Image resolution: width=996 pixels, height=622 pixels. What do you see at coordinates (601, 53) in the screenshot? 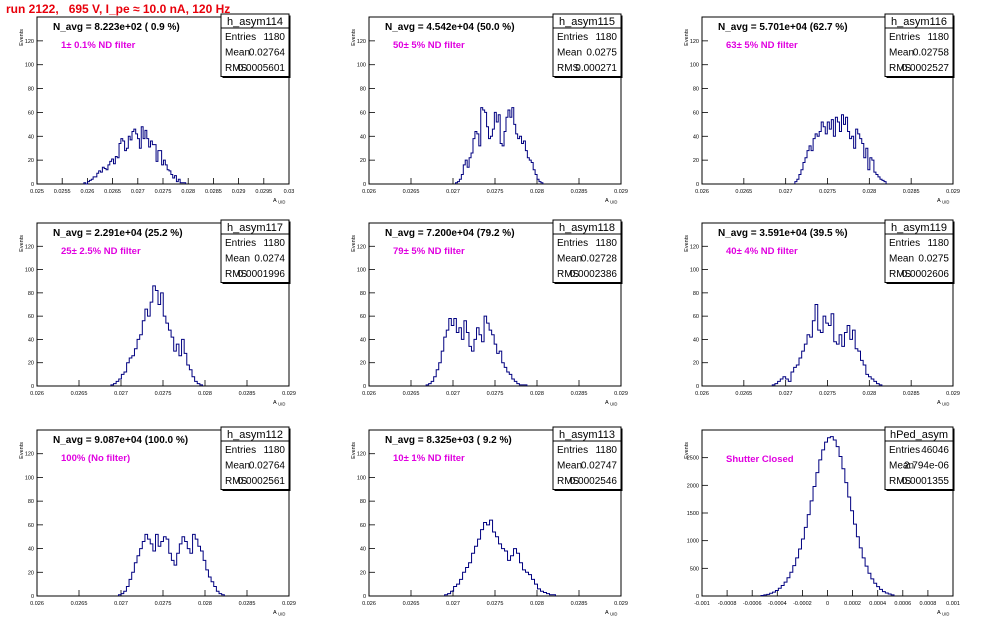
I see `stat-value: 0.0275` at bounding box center [601, 53].